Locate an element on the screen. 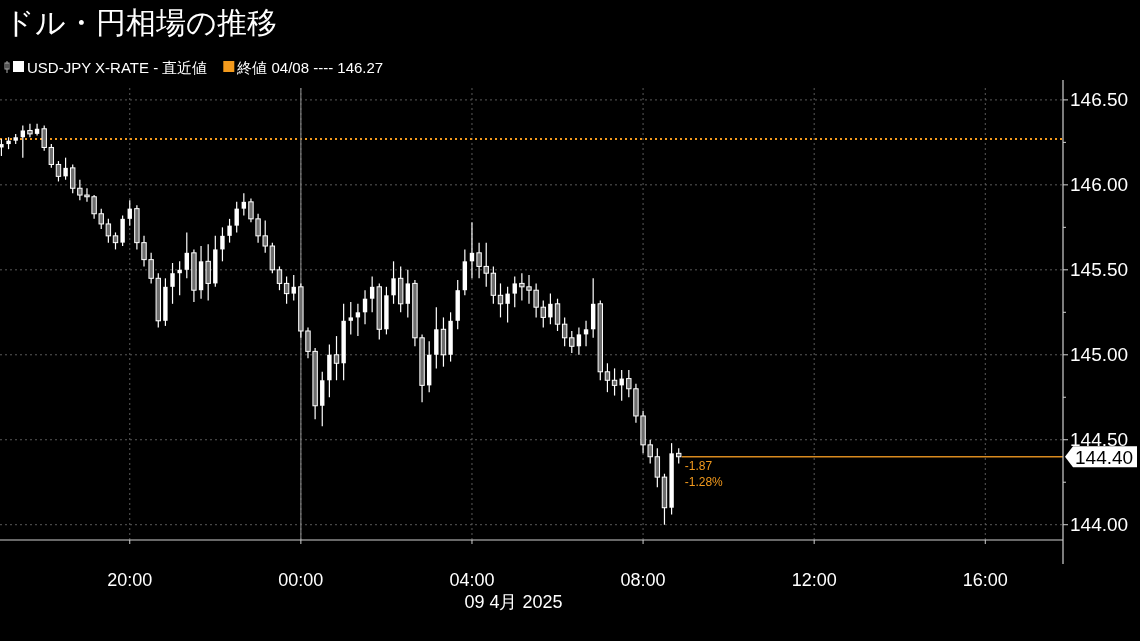 This screenshot has width=1140, height=641. x-tick-label: 08:00 is located at coordinates (643, 580).